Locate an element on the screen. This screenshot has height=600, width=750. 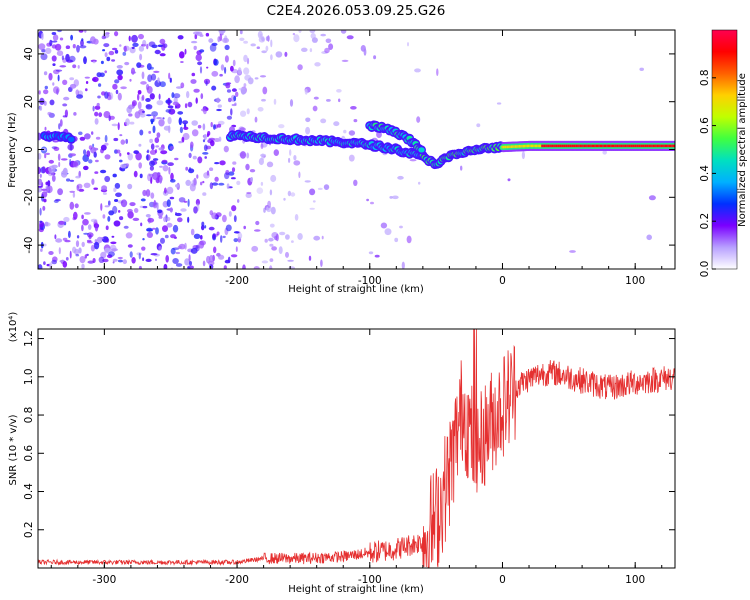
colorbar-tick-label: 0.4 is located at coordinates (705, 173).